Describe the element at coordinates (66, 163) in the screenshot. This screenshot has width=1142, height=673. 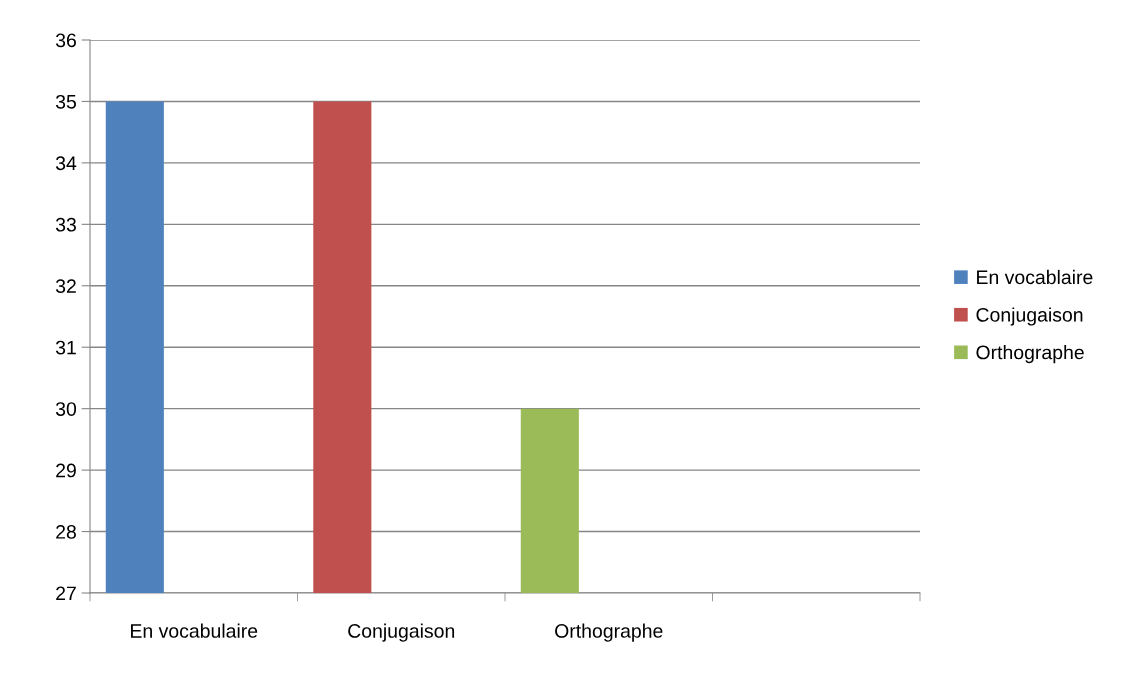
I see `y-tick-label: 34` at that location.